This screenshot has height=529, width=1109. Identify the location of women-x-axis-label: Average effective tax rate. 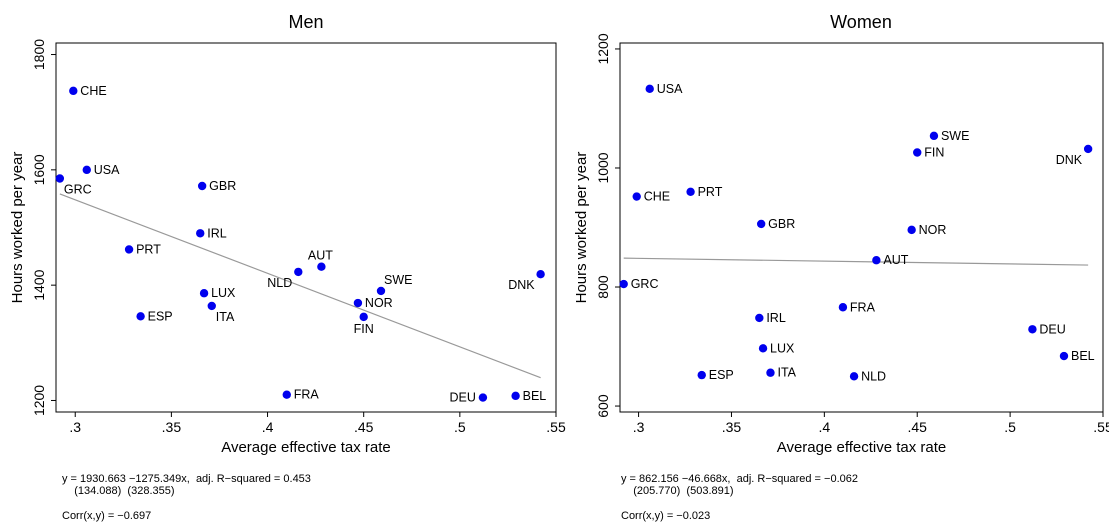
(862, 447).